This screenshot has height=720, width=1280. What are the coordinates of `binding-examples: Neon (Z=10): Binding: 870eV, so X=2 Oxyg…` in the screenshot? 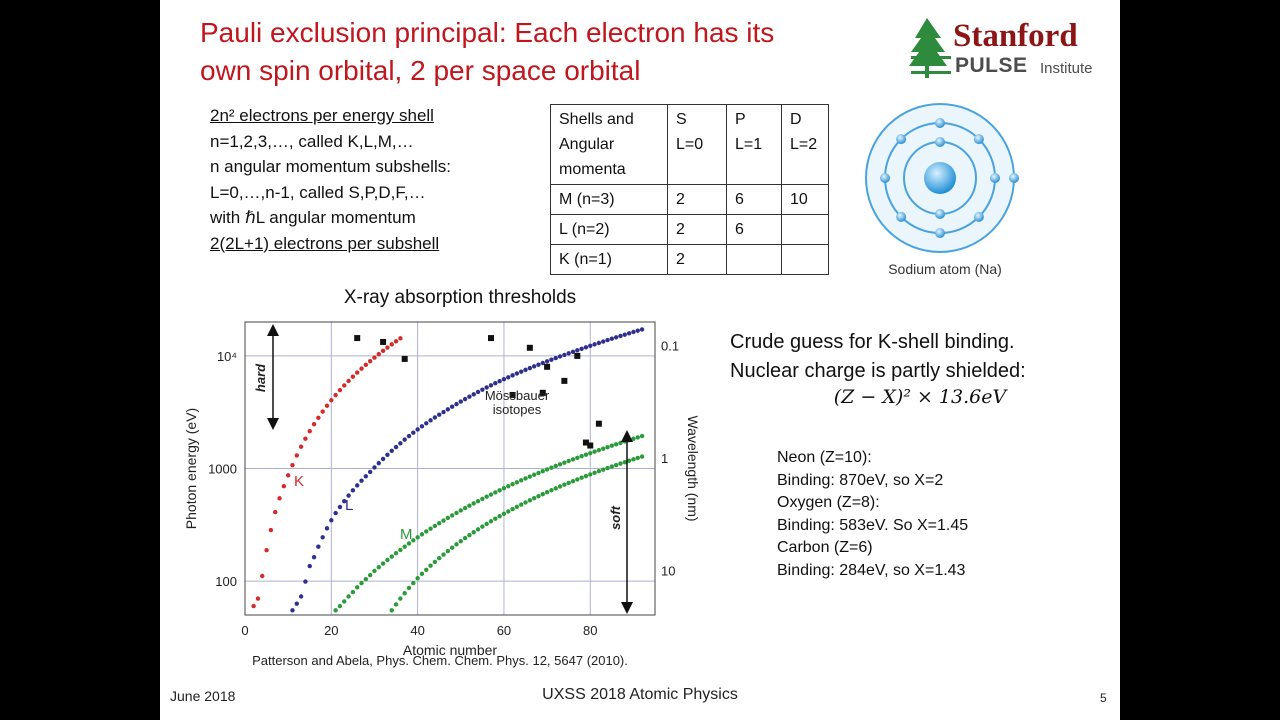 It's located at (927, 514).